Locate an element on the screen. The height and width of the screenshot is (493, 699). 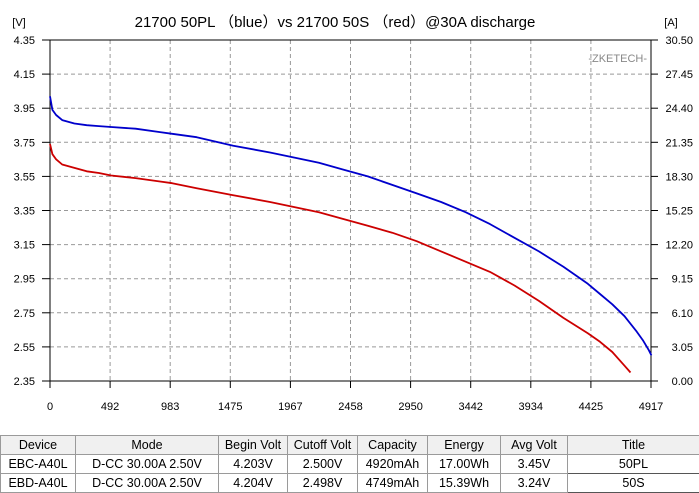
y-tick-label-left: 2.95 is located at coordinates (24, 280).